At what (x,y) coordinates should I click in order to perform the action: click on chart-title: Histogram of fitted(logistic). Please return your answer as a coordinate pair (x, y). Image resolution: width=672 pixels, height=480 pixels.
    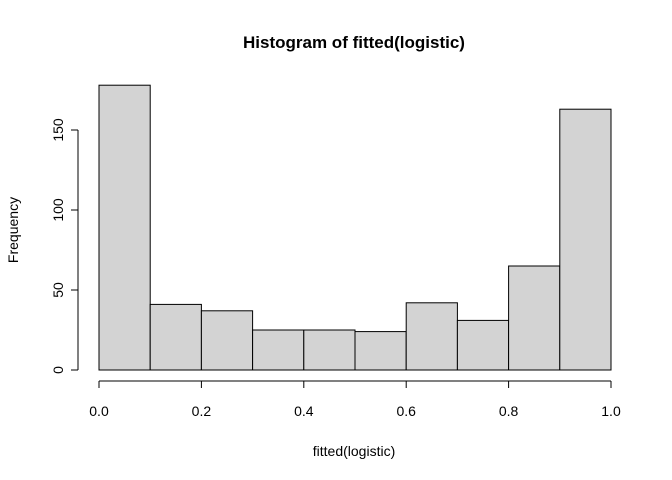
    Looking at the image, I should click on (354, 42).